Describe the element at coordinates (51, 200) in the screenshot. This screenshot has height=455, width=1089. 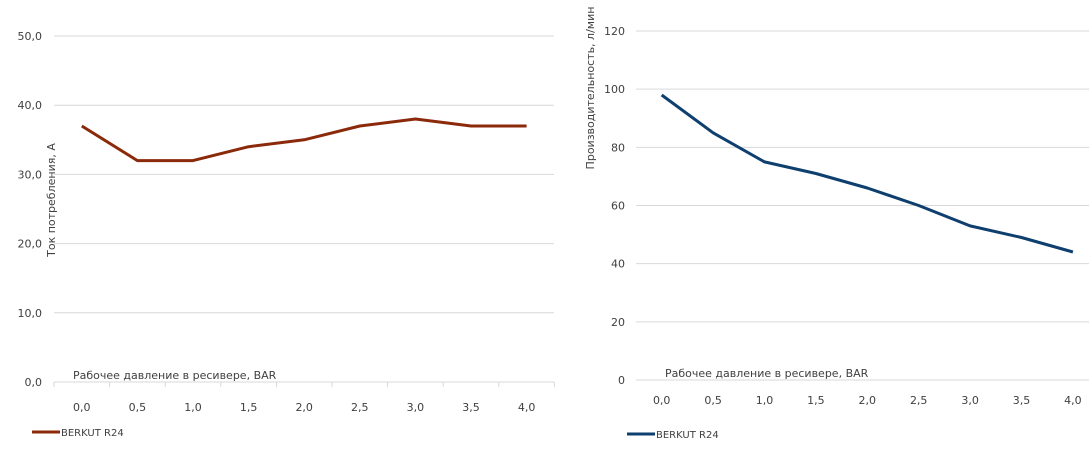
I see `y-axis-title: Ток потребления, А` at that location.